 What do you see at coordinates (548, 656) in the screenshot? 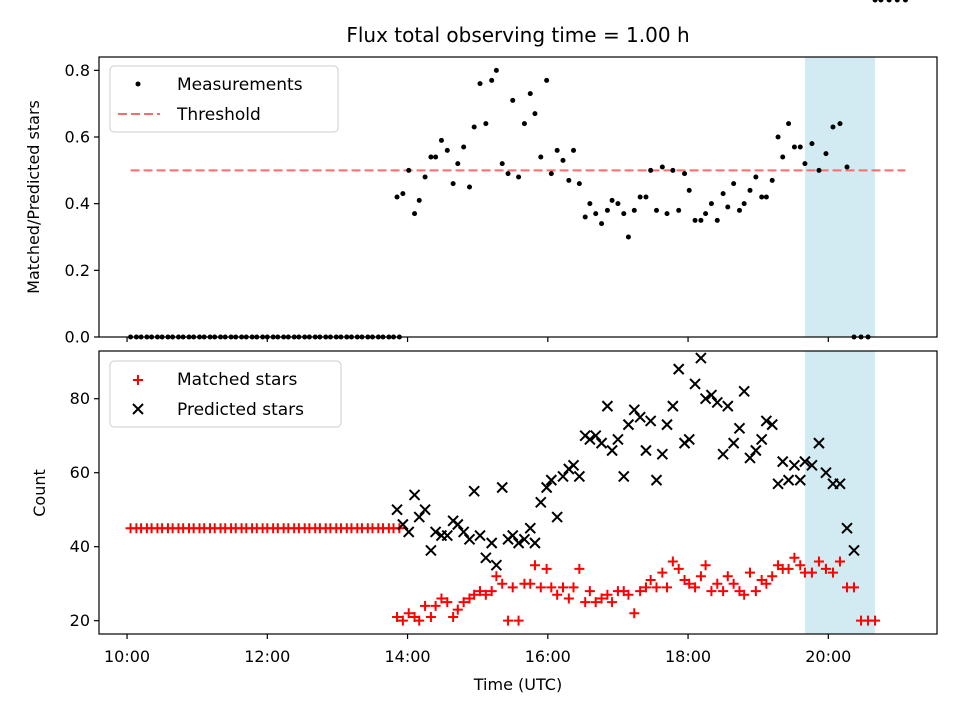
I see `x-tick-label: 16:00` at bounding box center [548, 656].